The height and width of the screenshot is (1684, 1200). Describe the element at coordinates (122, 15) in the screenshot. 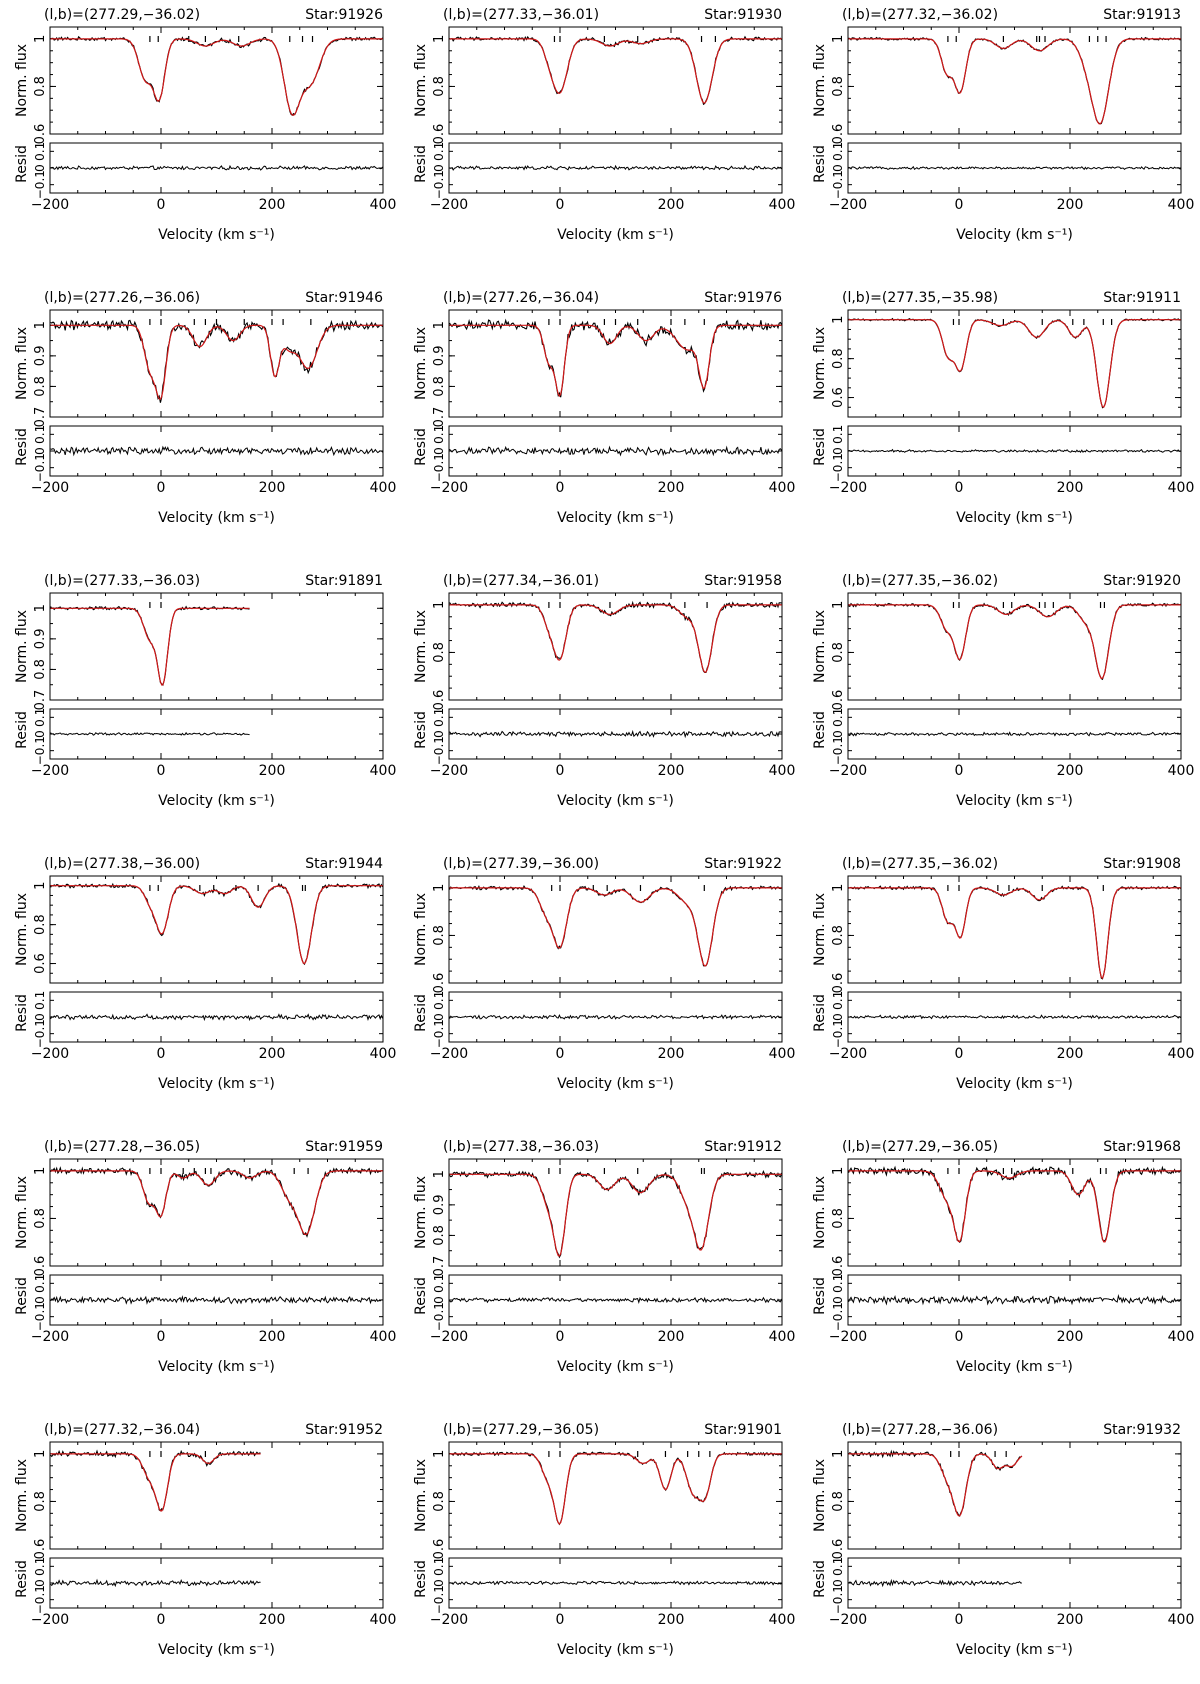

I see `panel-coordinates: (l,b)=(277.29,−36.02)` at that location.